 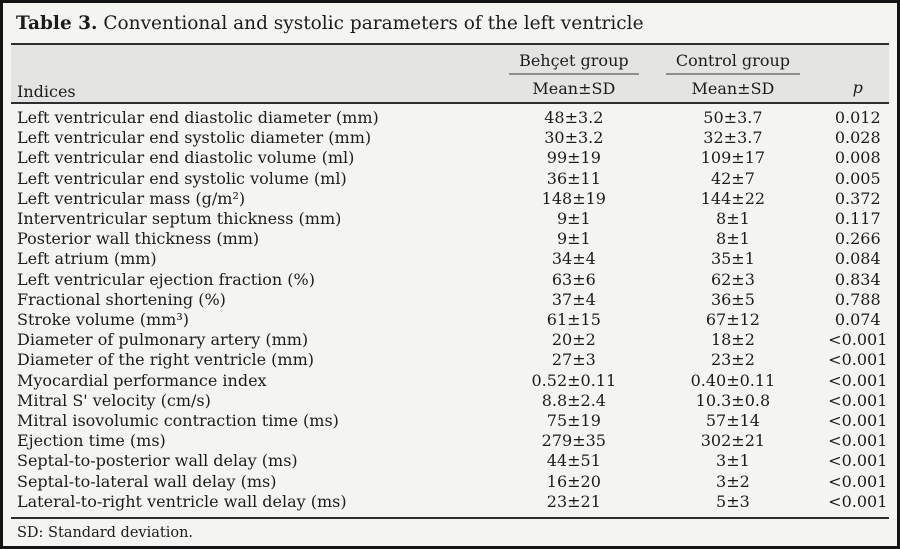 I want to click on indices-header: Indices, so click(x=260, y=73).